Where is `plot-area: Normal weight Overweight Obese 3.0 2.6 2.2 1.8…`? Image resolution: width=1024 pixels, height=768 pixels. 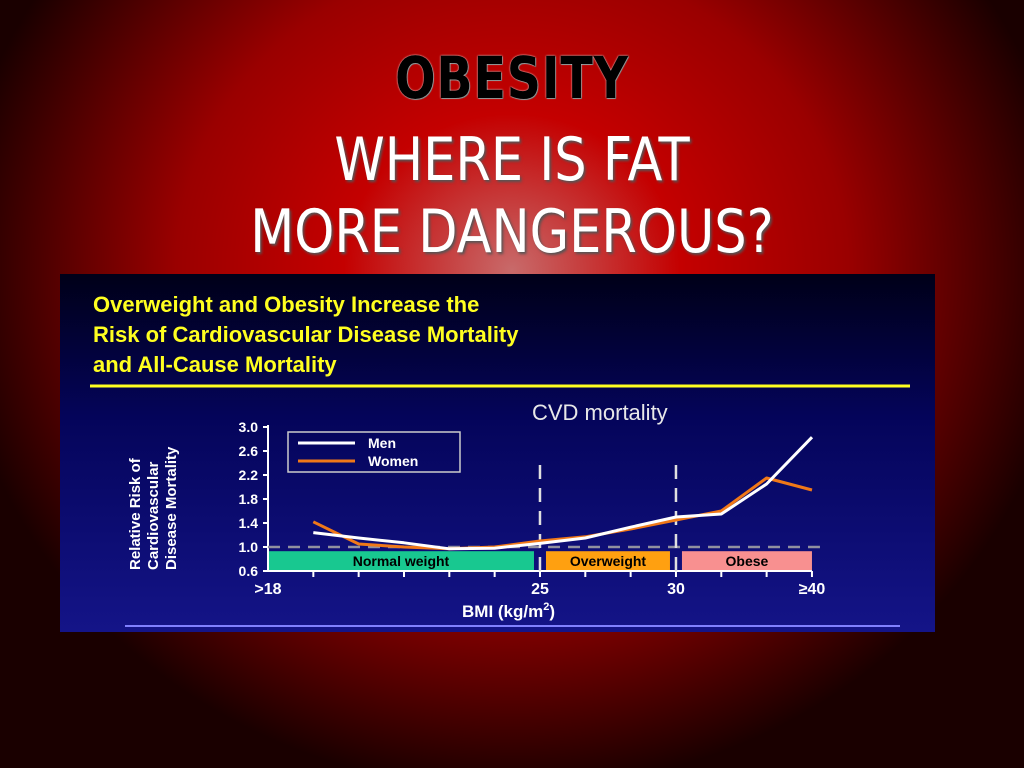
plot-area: Normal weight Overweight Obese 3.0 2.6 2.2 1.8… is located at coordinates (532, 508).